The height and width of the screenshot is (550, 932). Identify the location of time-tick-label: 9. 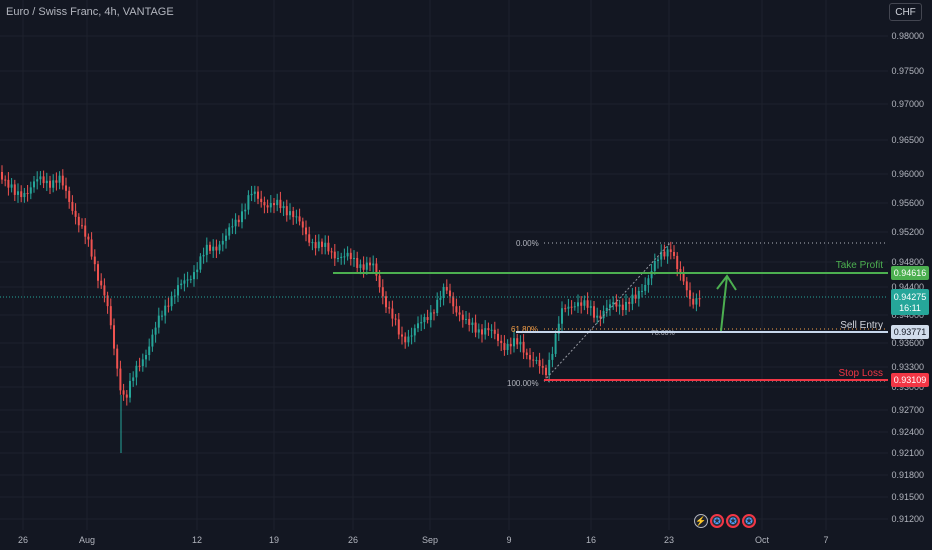
(508, 540).